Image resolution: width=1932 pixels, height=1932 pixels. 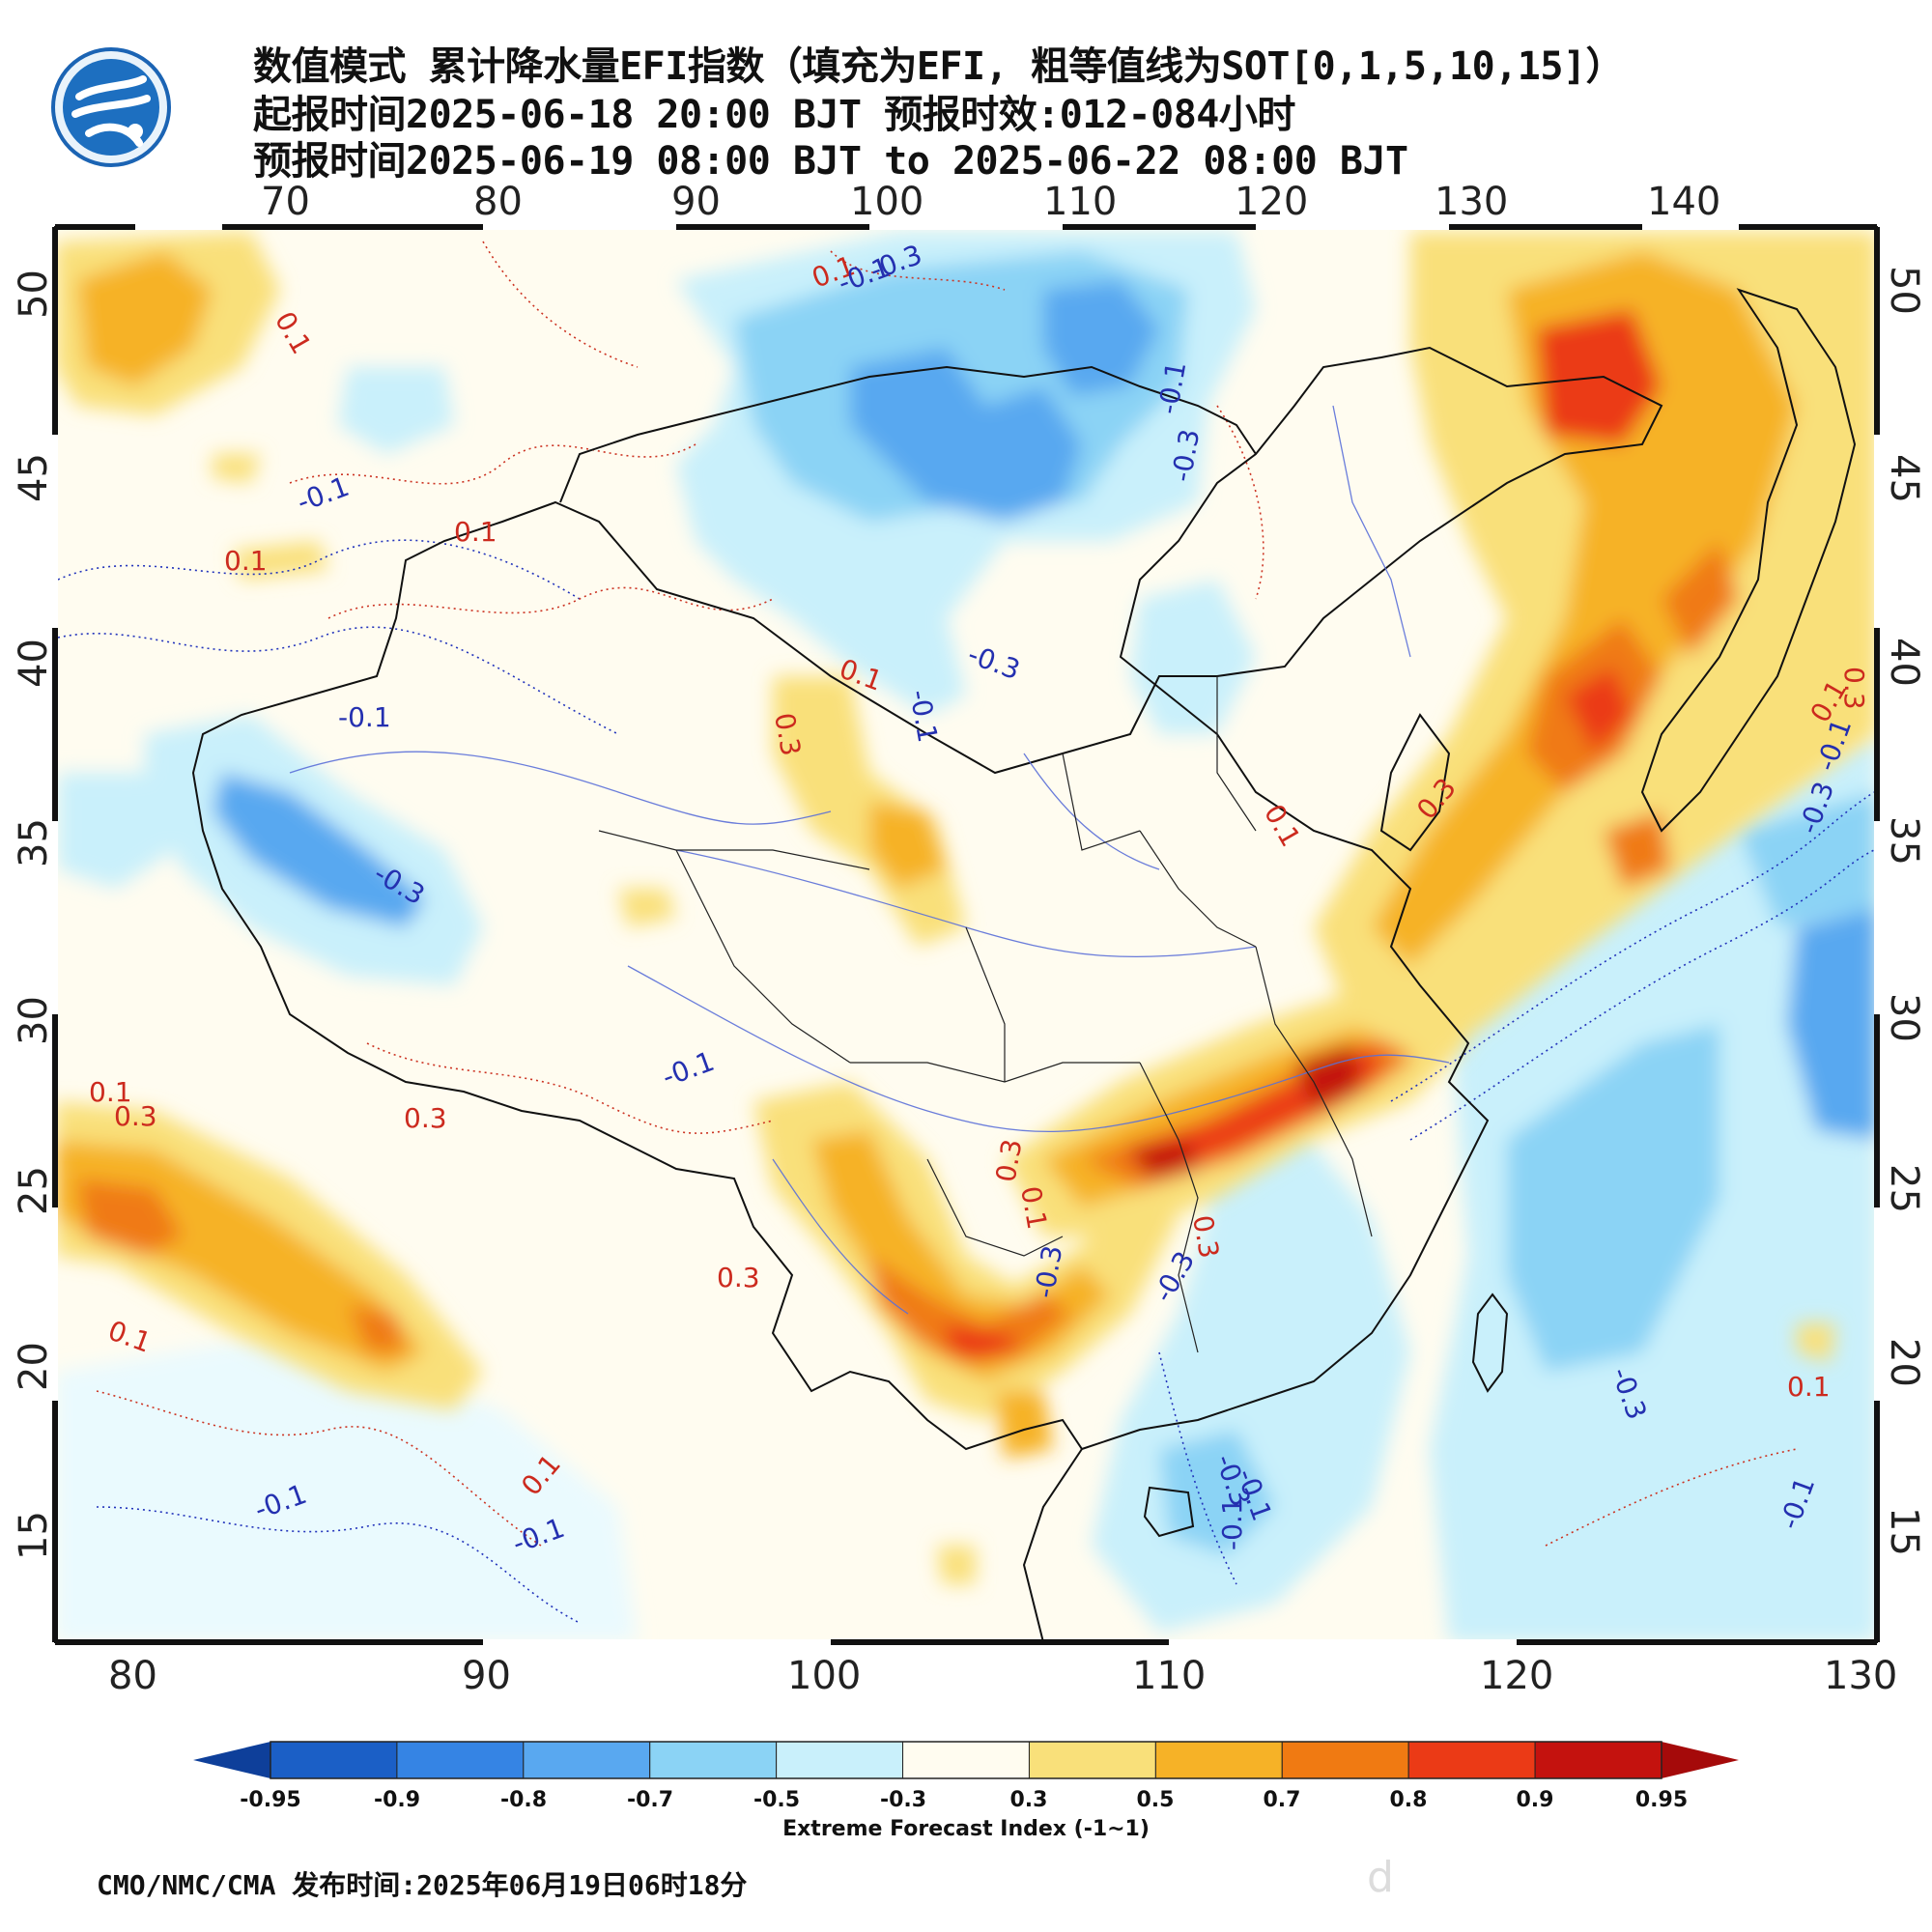 What do you see at coordinates (1409, 1800) in the screenshot?
I see `colorbar-tick: 0.8` at bounding box center [1409, 1800].